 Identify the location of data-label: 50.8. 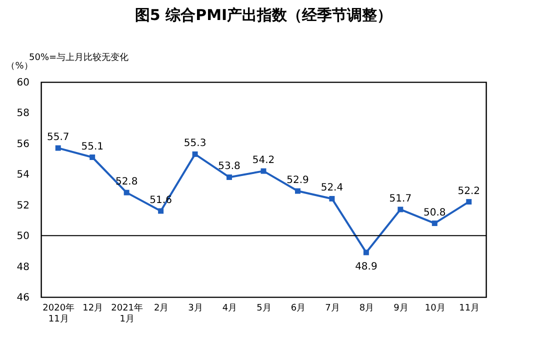
(435, 212).